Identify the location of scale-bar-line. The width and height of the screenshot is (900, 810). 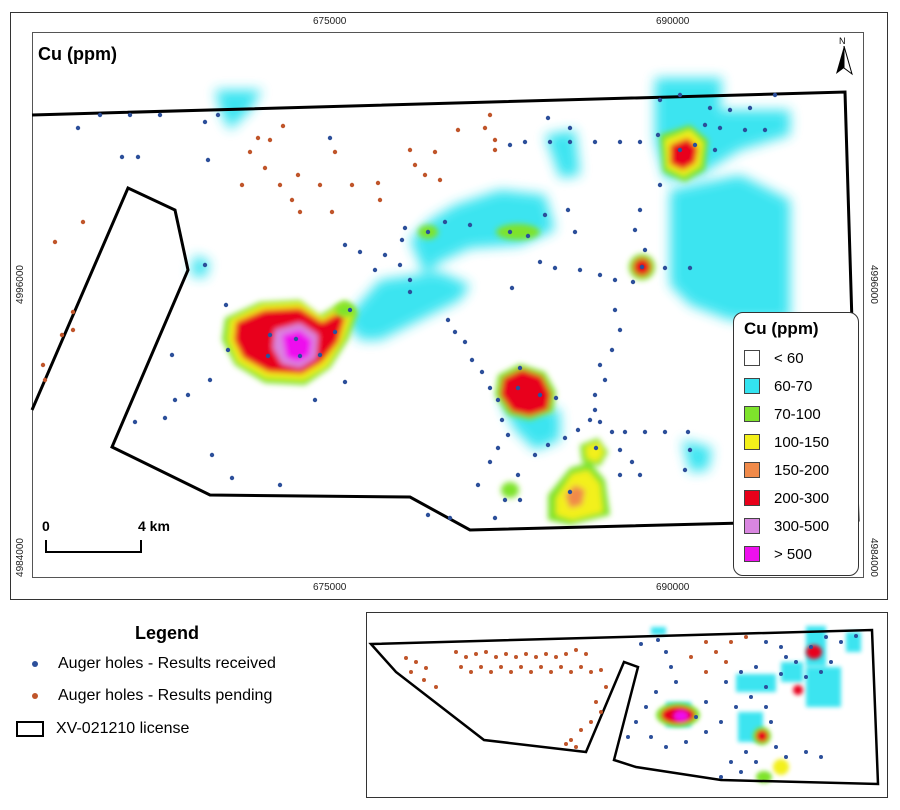
(93, 546).